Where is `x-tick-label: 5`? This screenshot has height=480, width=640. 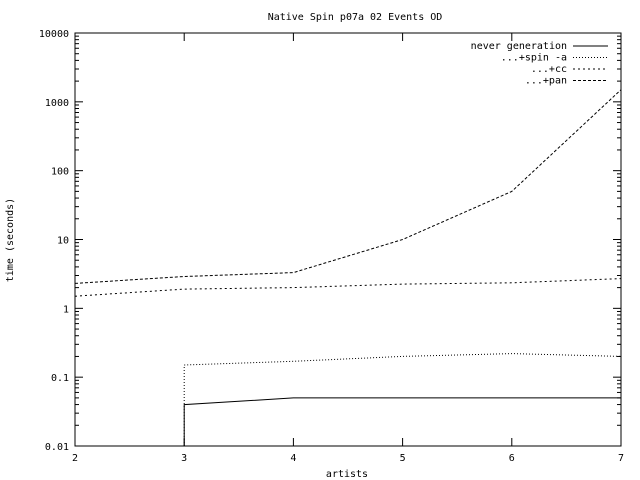 x-tick-label: 5 is located at coordinates (403, 458).